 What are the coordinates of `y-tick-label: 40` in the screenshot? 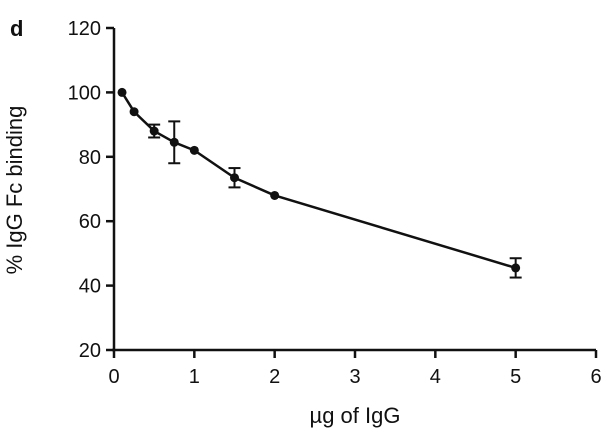 It's located at (90, 287).